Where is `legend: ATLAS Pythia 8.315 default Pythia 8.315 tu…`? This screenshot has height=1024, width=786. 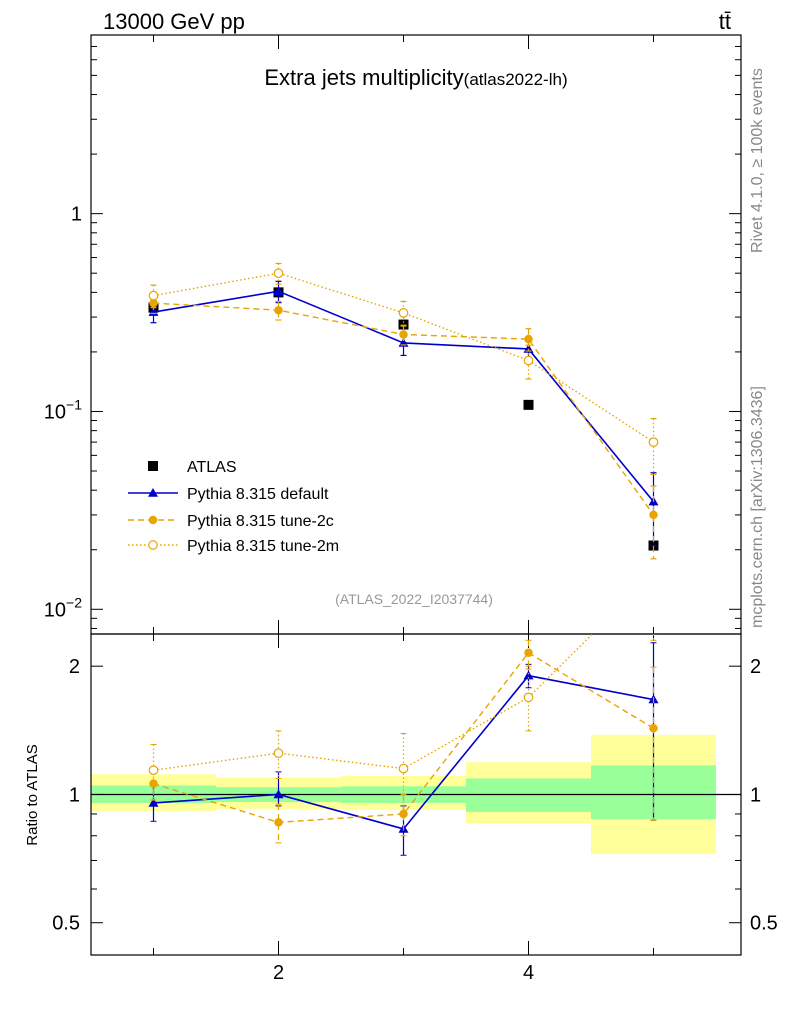 legend: ATLAS Pythia 8.315 default Pythia 8.315 tu… is located at coordinates (233, 507).